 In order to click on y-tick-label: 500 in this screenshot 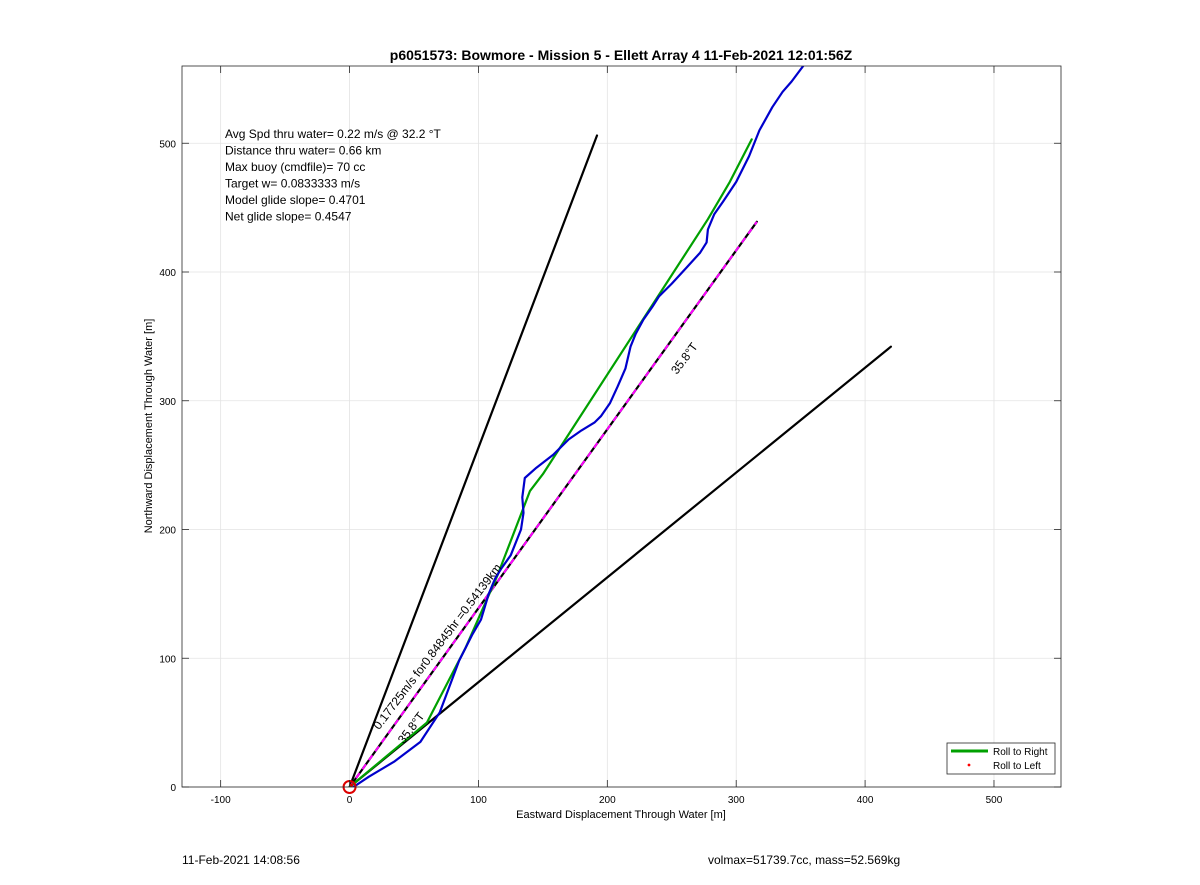, I will do `click(167, 144)`.